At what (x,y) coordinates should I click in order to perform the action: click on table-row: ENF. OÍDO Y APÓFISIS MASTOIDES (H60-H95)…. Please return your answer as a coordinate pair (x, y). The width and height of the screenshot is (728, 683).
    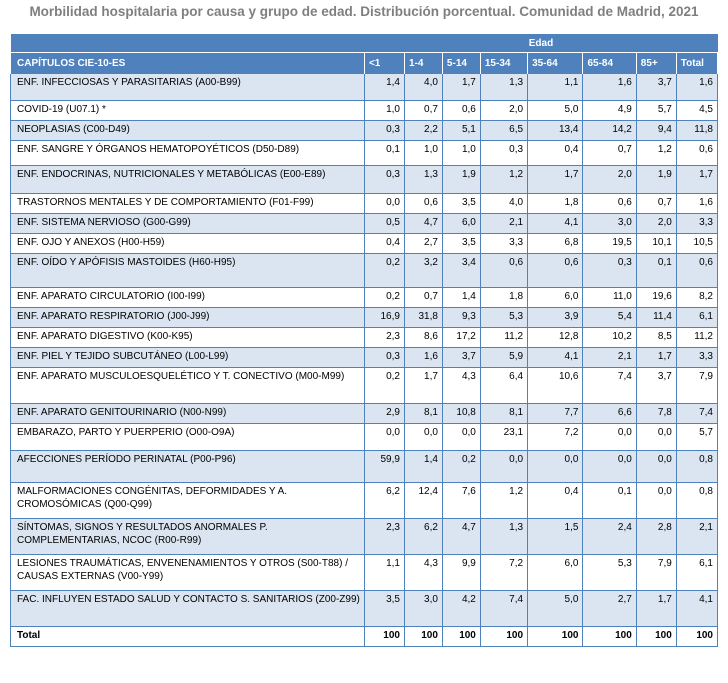
    Looking at the image, I should click on (364, 270).